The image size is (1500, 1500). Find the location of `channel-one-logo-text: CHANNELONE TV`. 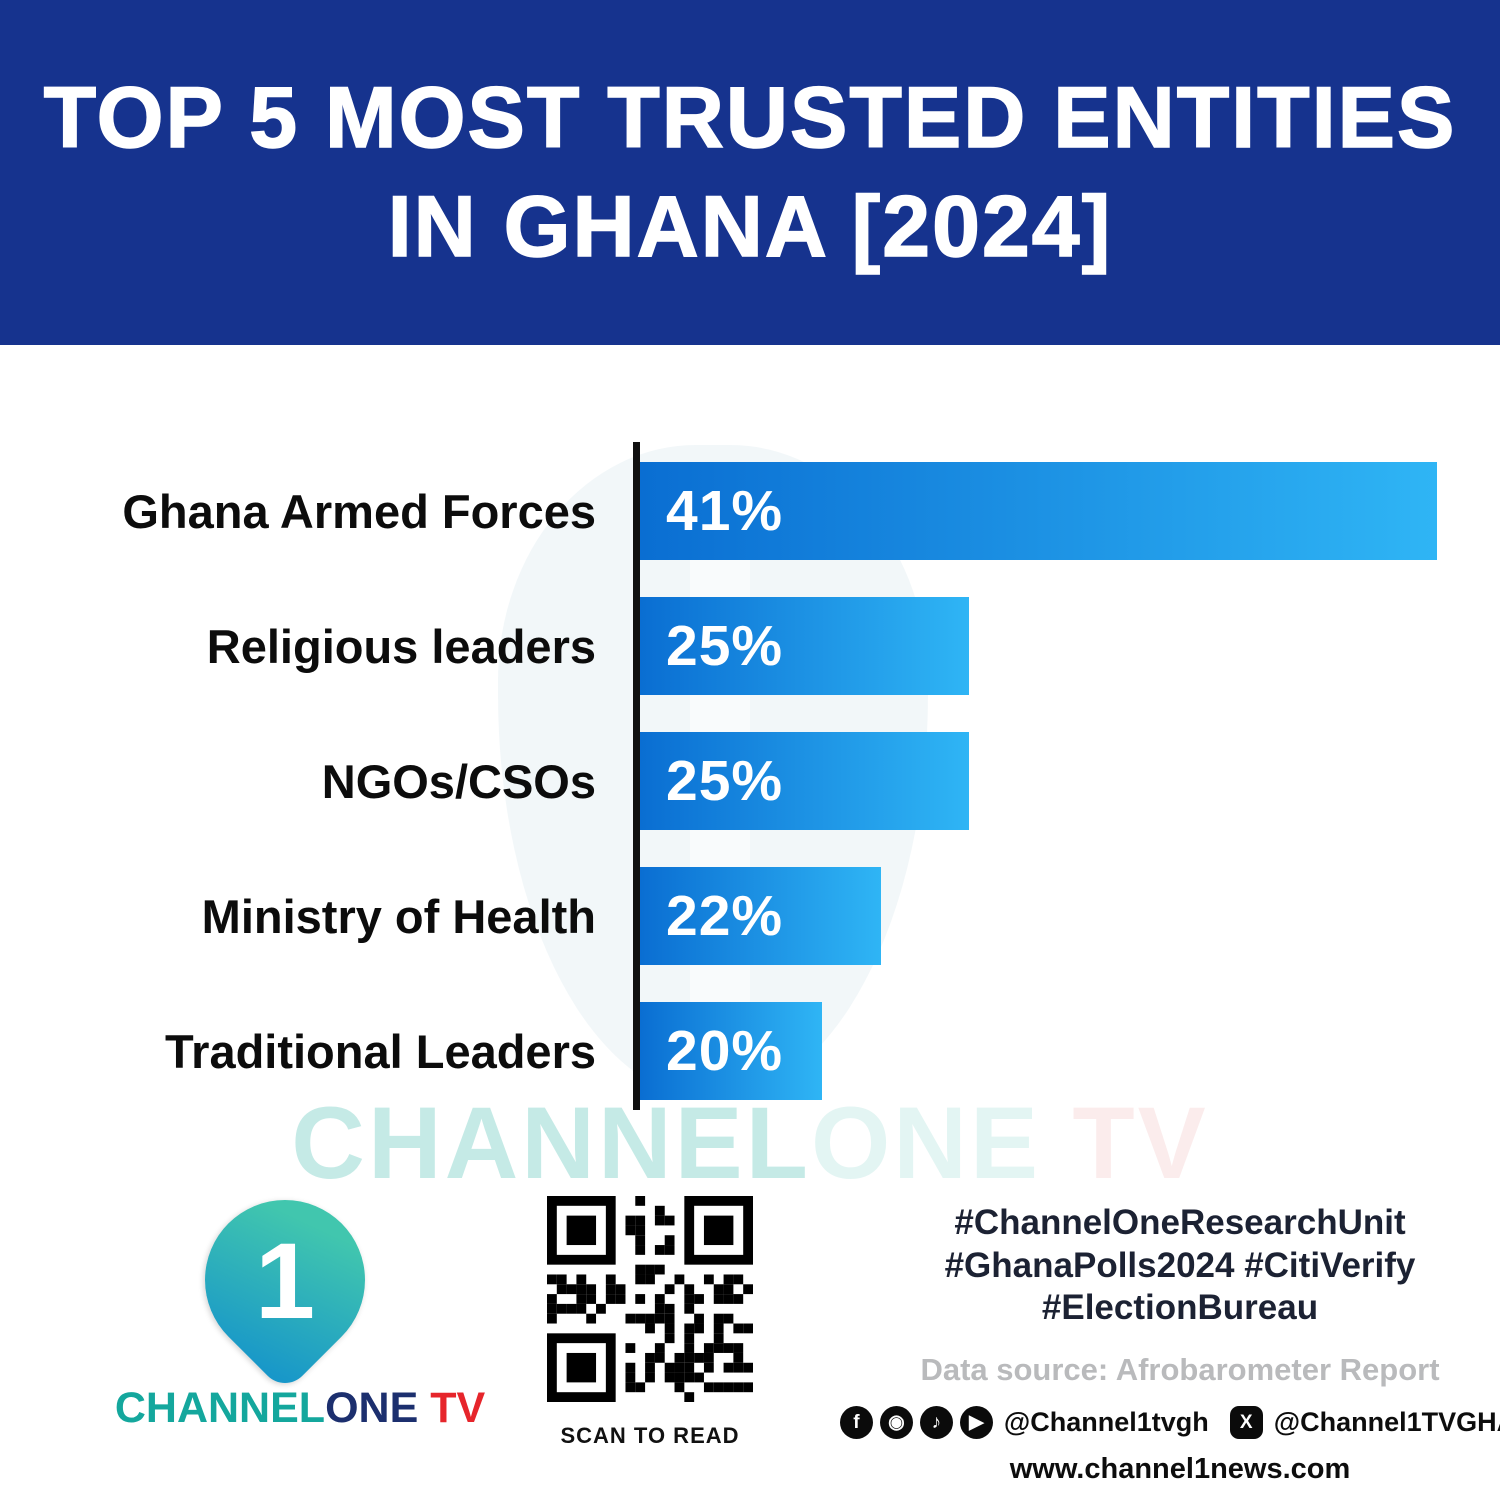

channel-one-logo-text: CHANNELONE TV is located at coordinates (300, 1408).